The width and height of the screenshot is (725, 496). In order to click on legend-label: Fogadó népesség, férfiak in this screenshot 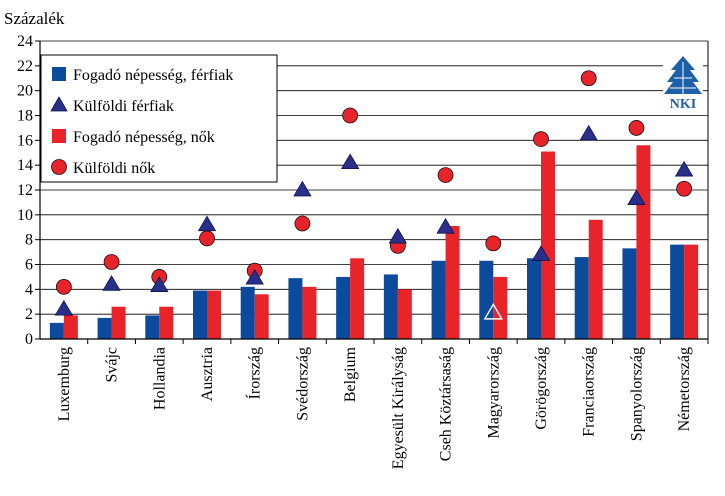, I will do `click(153, 75)`.